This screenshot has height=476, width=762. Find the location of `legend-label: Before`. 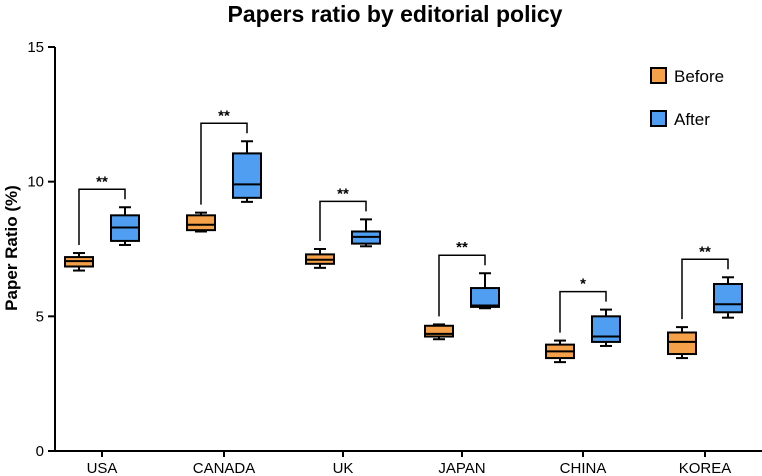

legend-label: Before is located at coordinates (699, 76).